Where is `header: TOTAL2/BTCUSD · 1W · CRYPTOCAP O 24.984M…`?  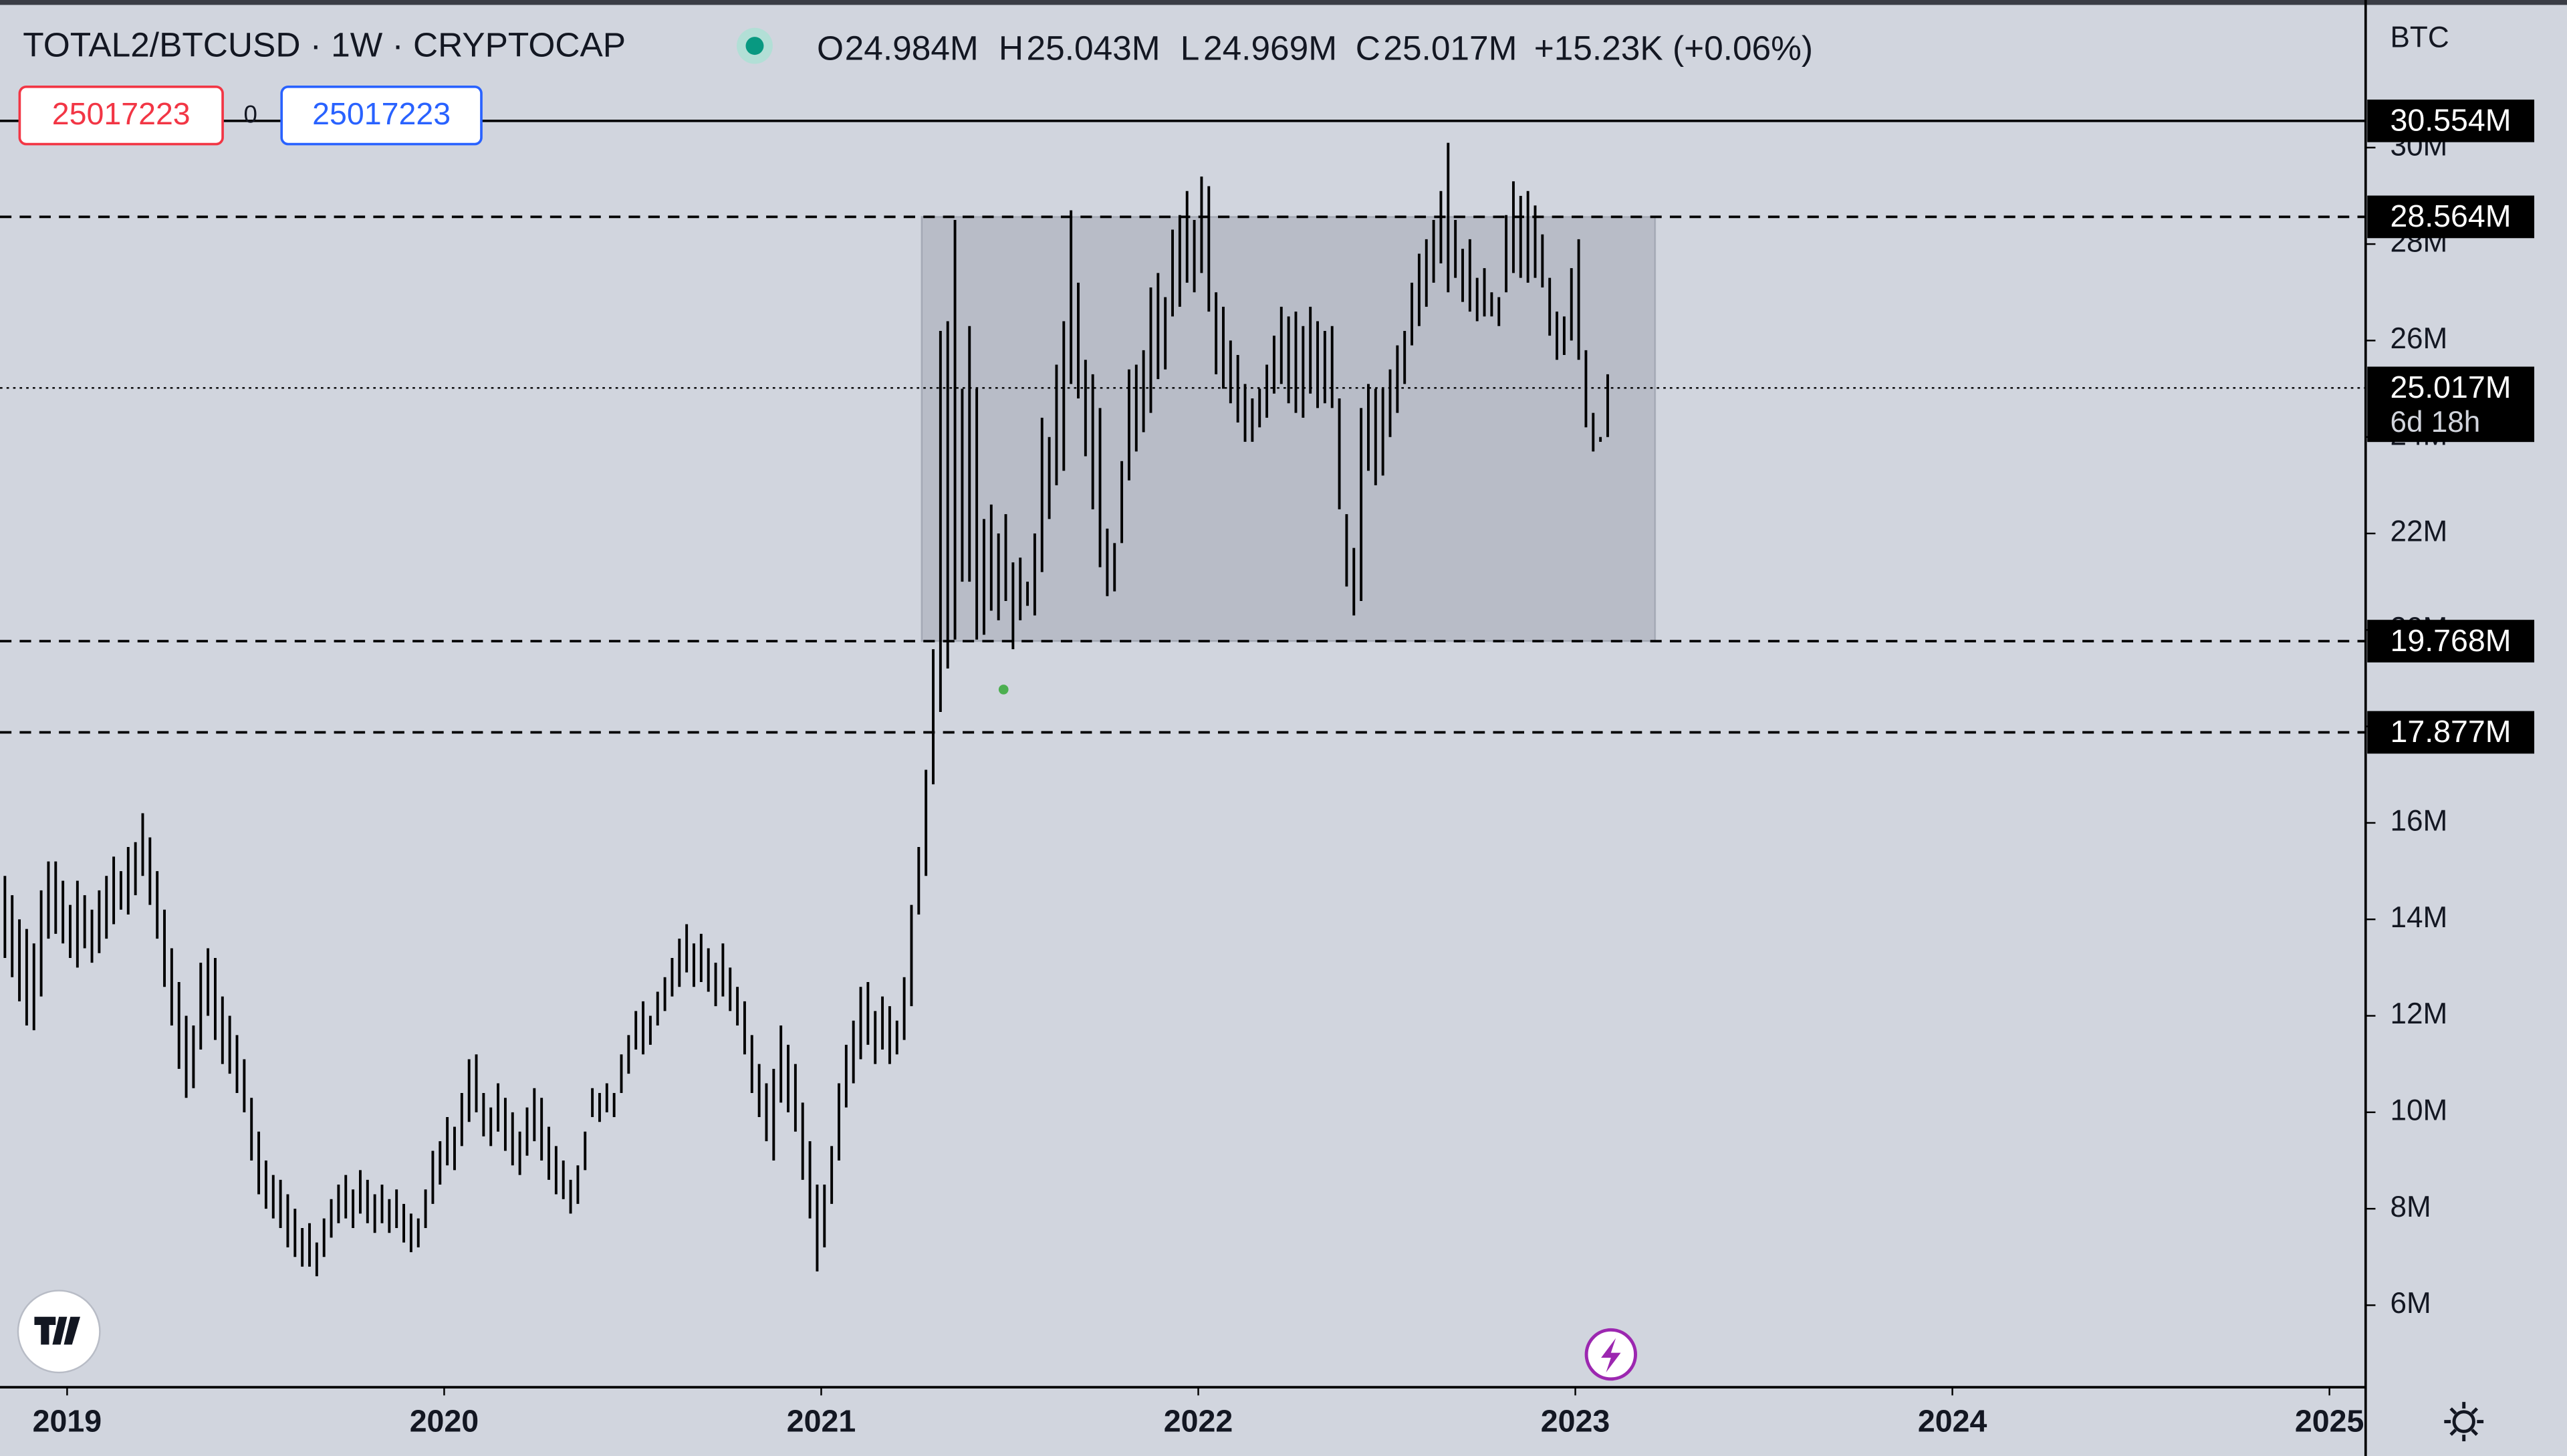 header: TOTAL2/BTCUSD · 1W · CRYPTOCAP O 24.984M… is located at coordinates (1233, 83).